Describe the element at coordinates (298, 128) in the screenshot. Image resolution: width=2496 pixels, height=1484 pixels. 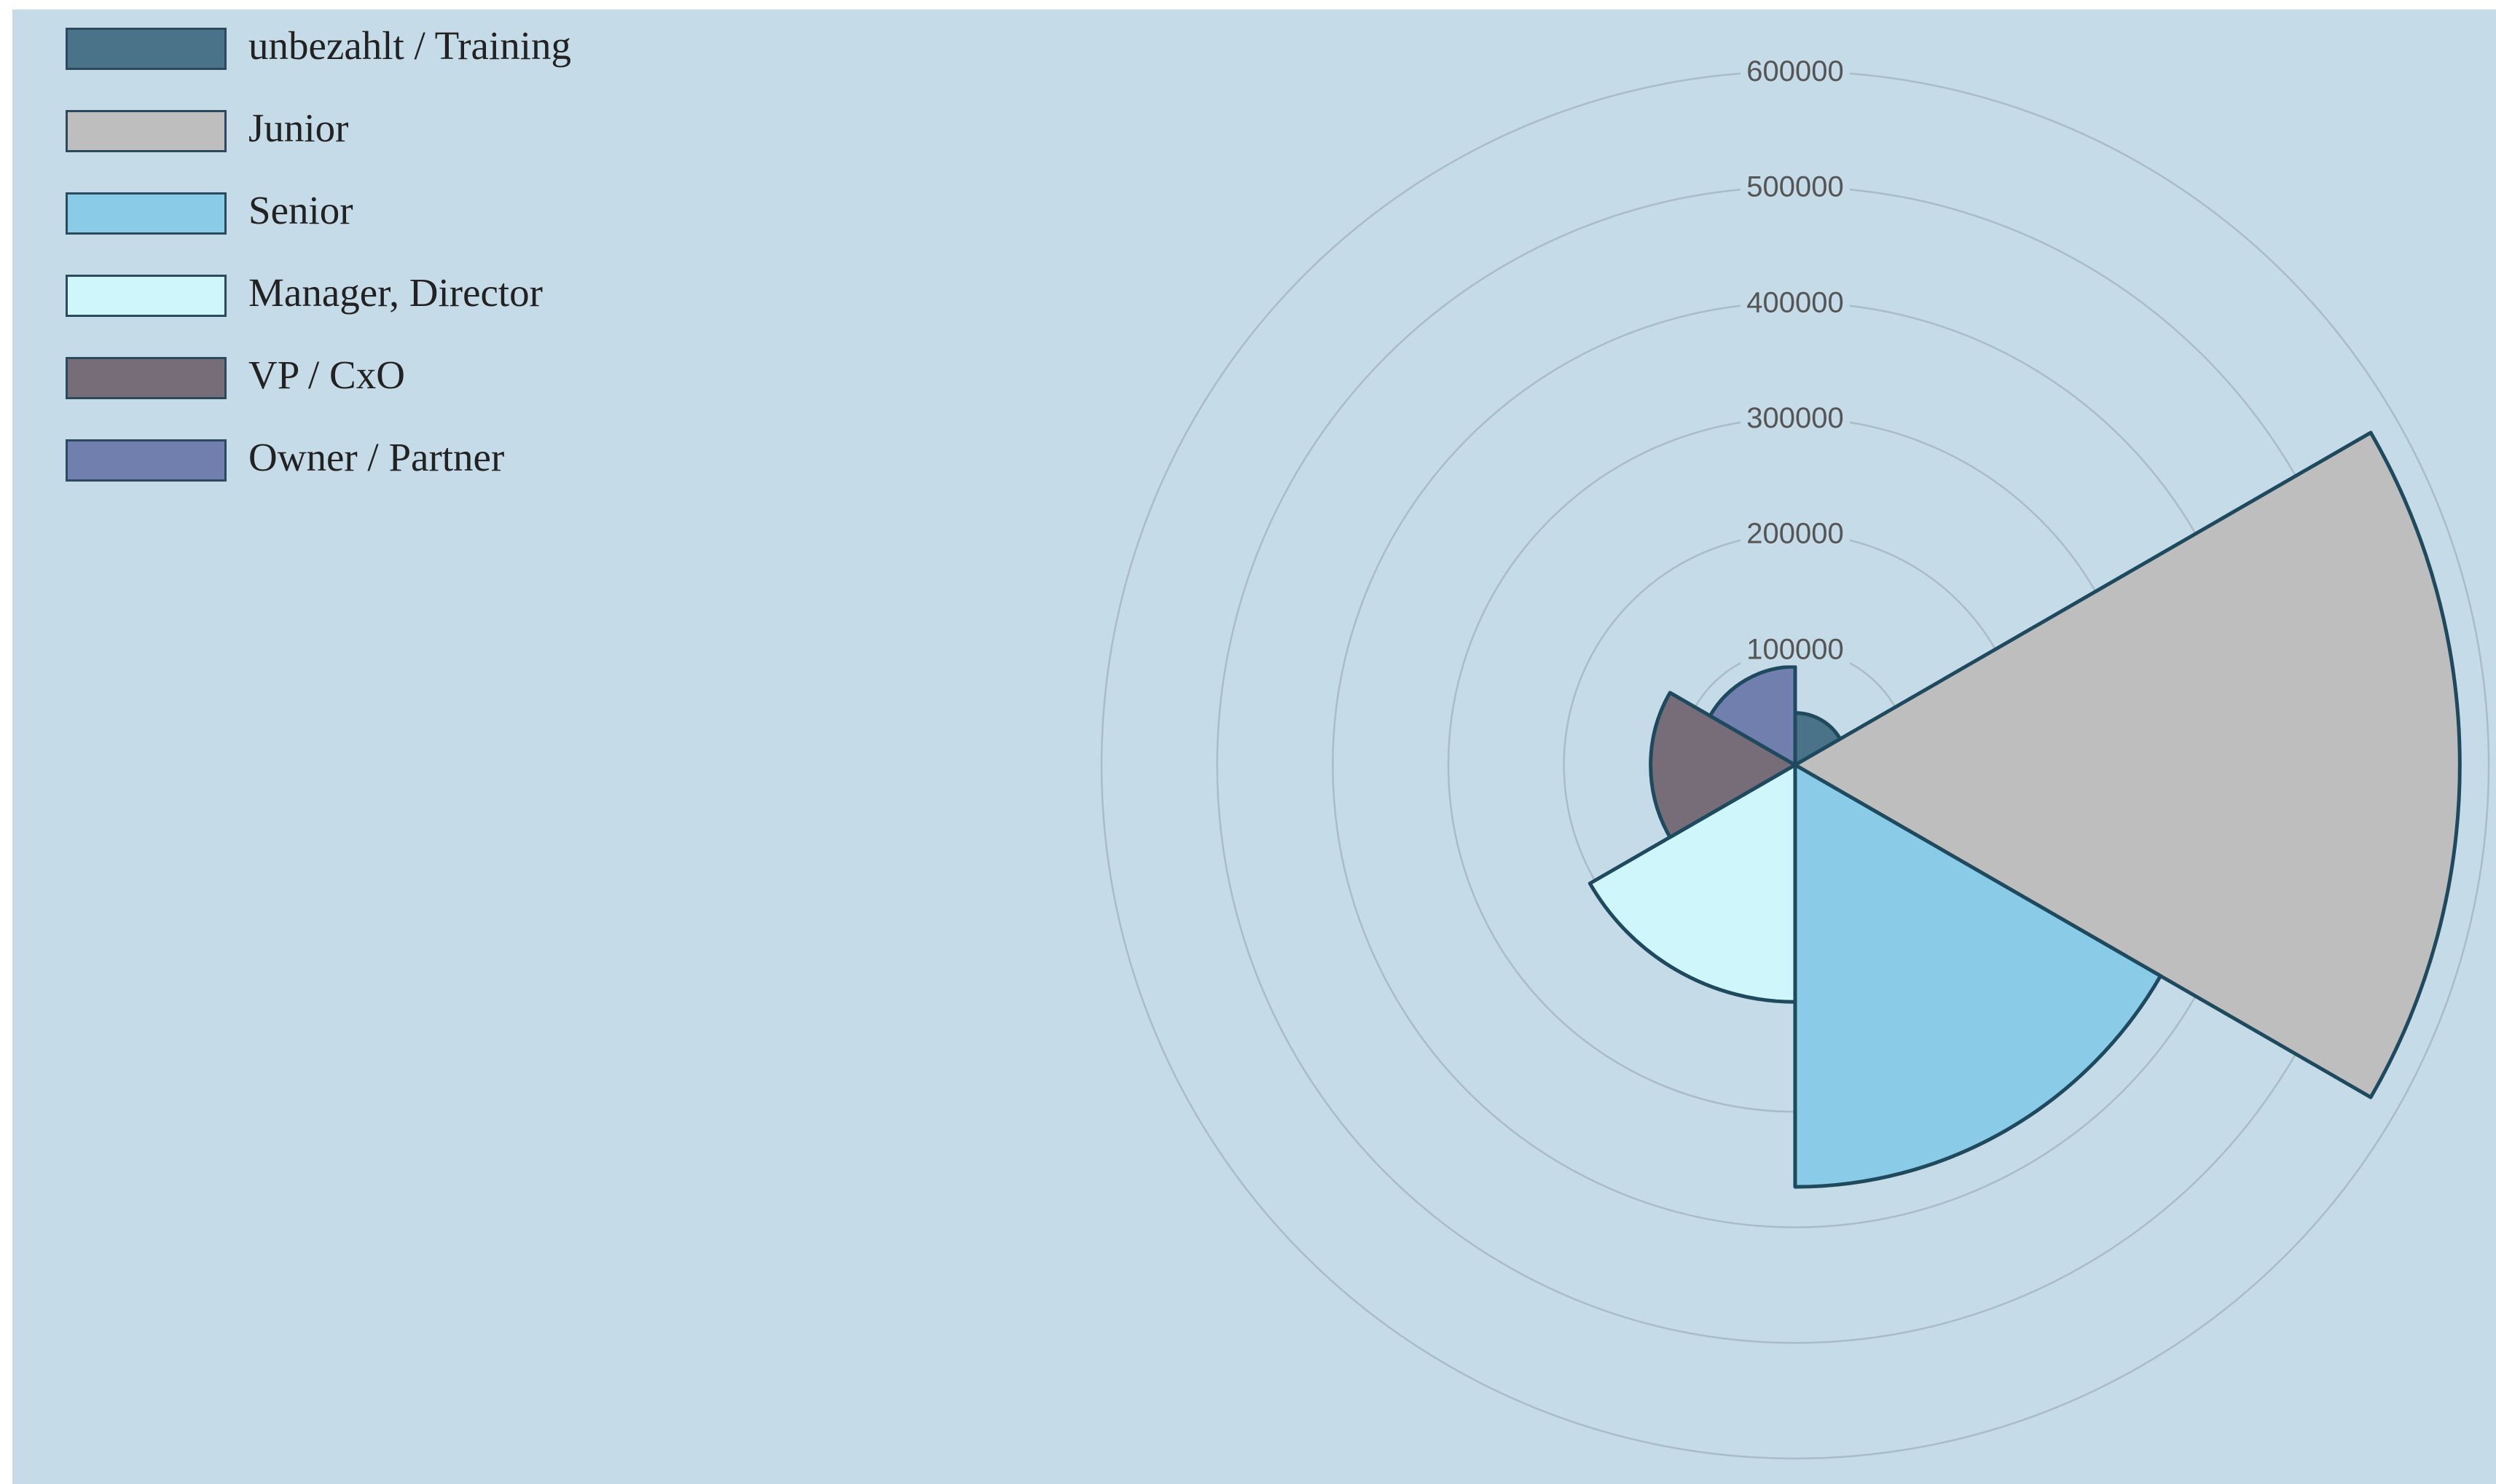
I see `legend-label: Junior` at that location.